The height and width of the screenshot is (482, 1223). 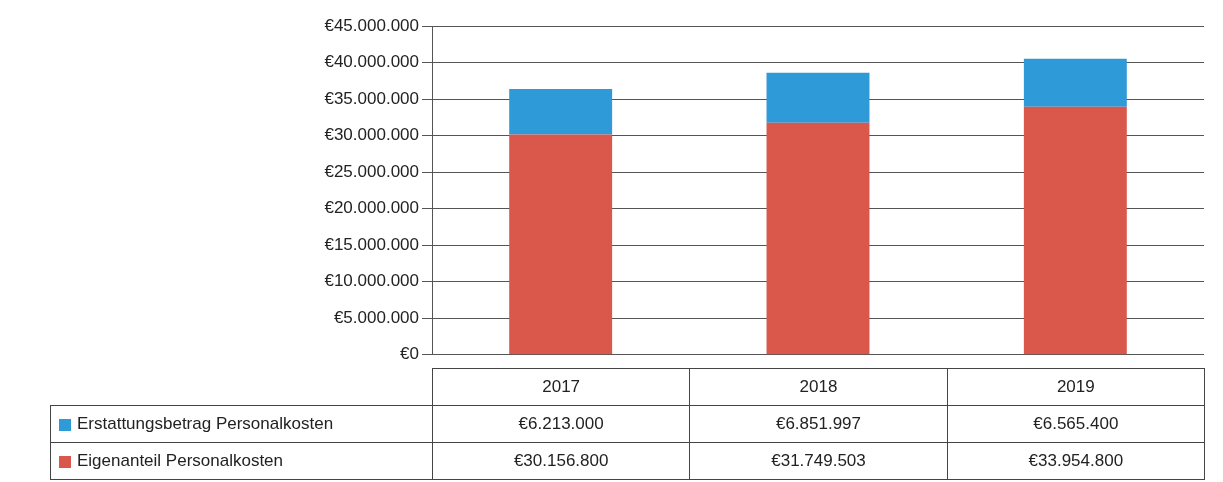 What do you see at coordinates (409, 354) in the screenshot?
I see `y-tick-label: €0` at bounding box center [409, 354].